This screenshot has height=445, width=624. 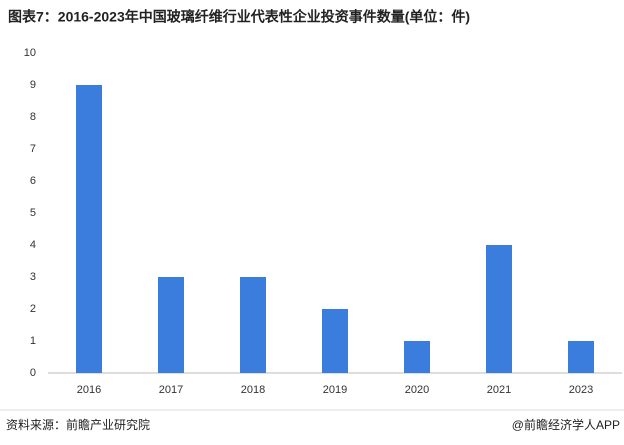 I want to click on x-tick-label: 2023, so click(x=581, y=390).